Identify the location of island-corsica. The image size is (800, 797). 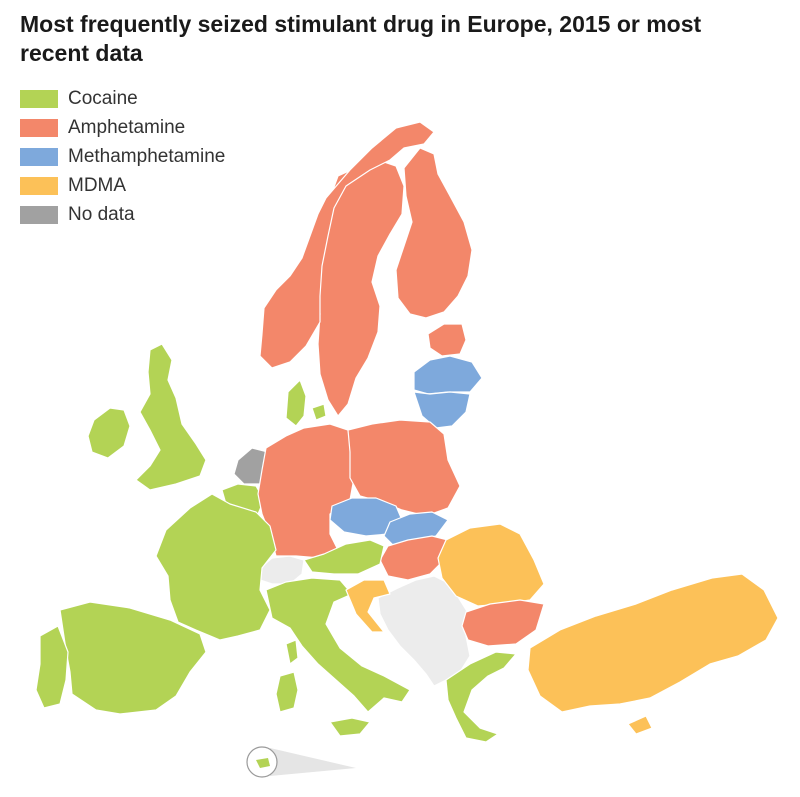
(292, 652).